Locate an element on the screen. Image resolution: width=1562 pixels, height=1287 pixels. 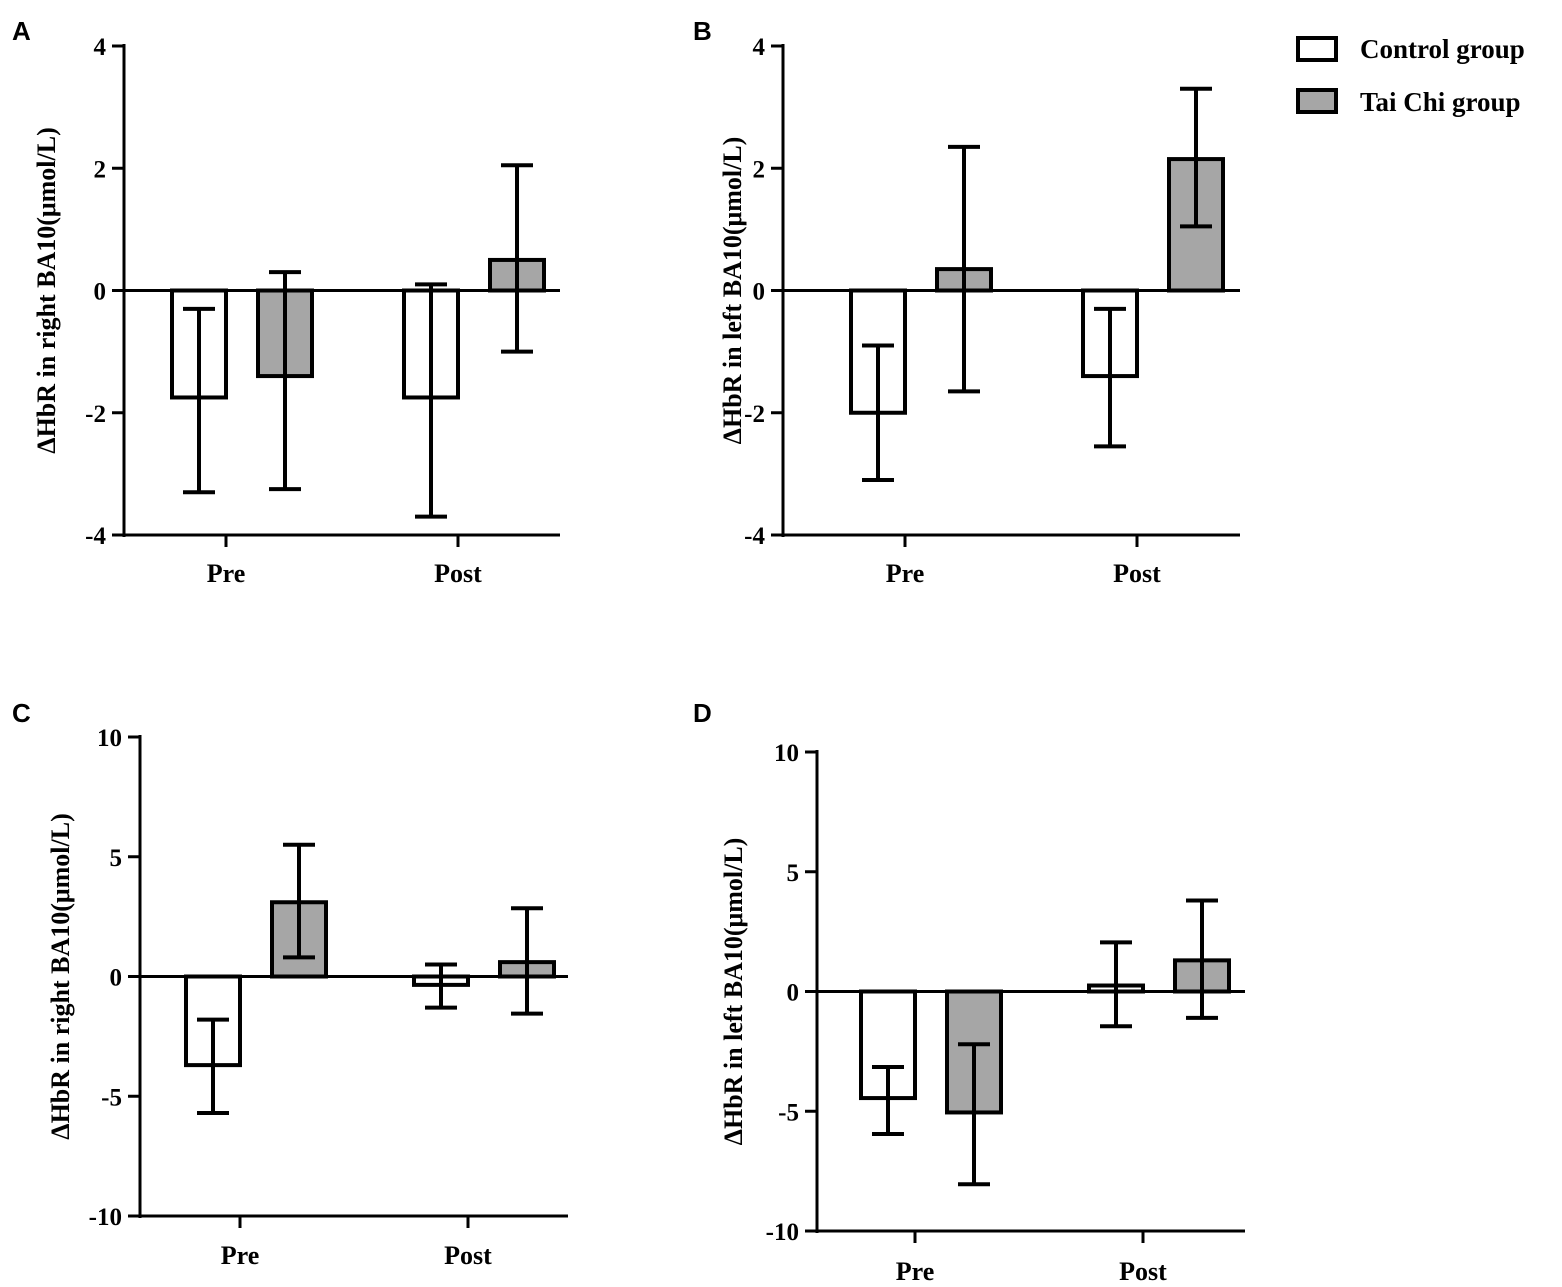
panel-letter: B is located at coordinates (702, 31).